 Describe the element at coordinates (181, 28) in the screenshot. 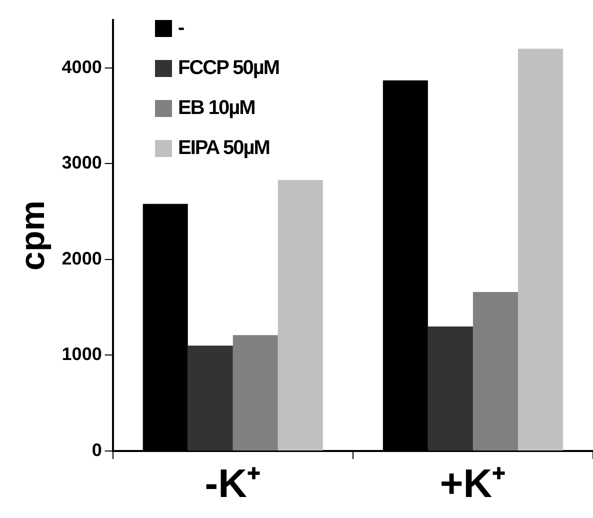

I see `legend-label: -` at that location.